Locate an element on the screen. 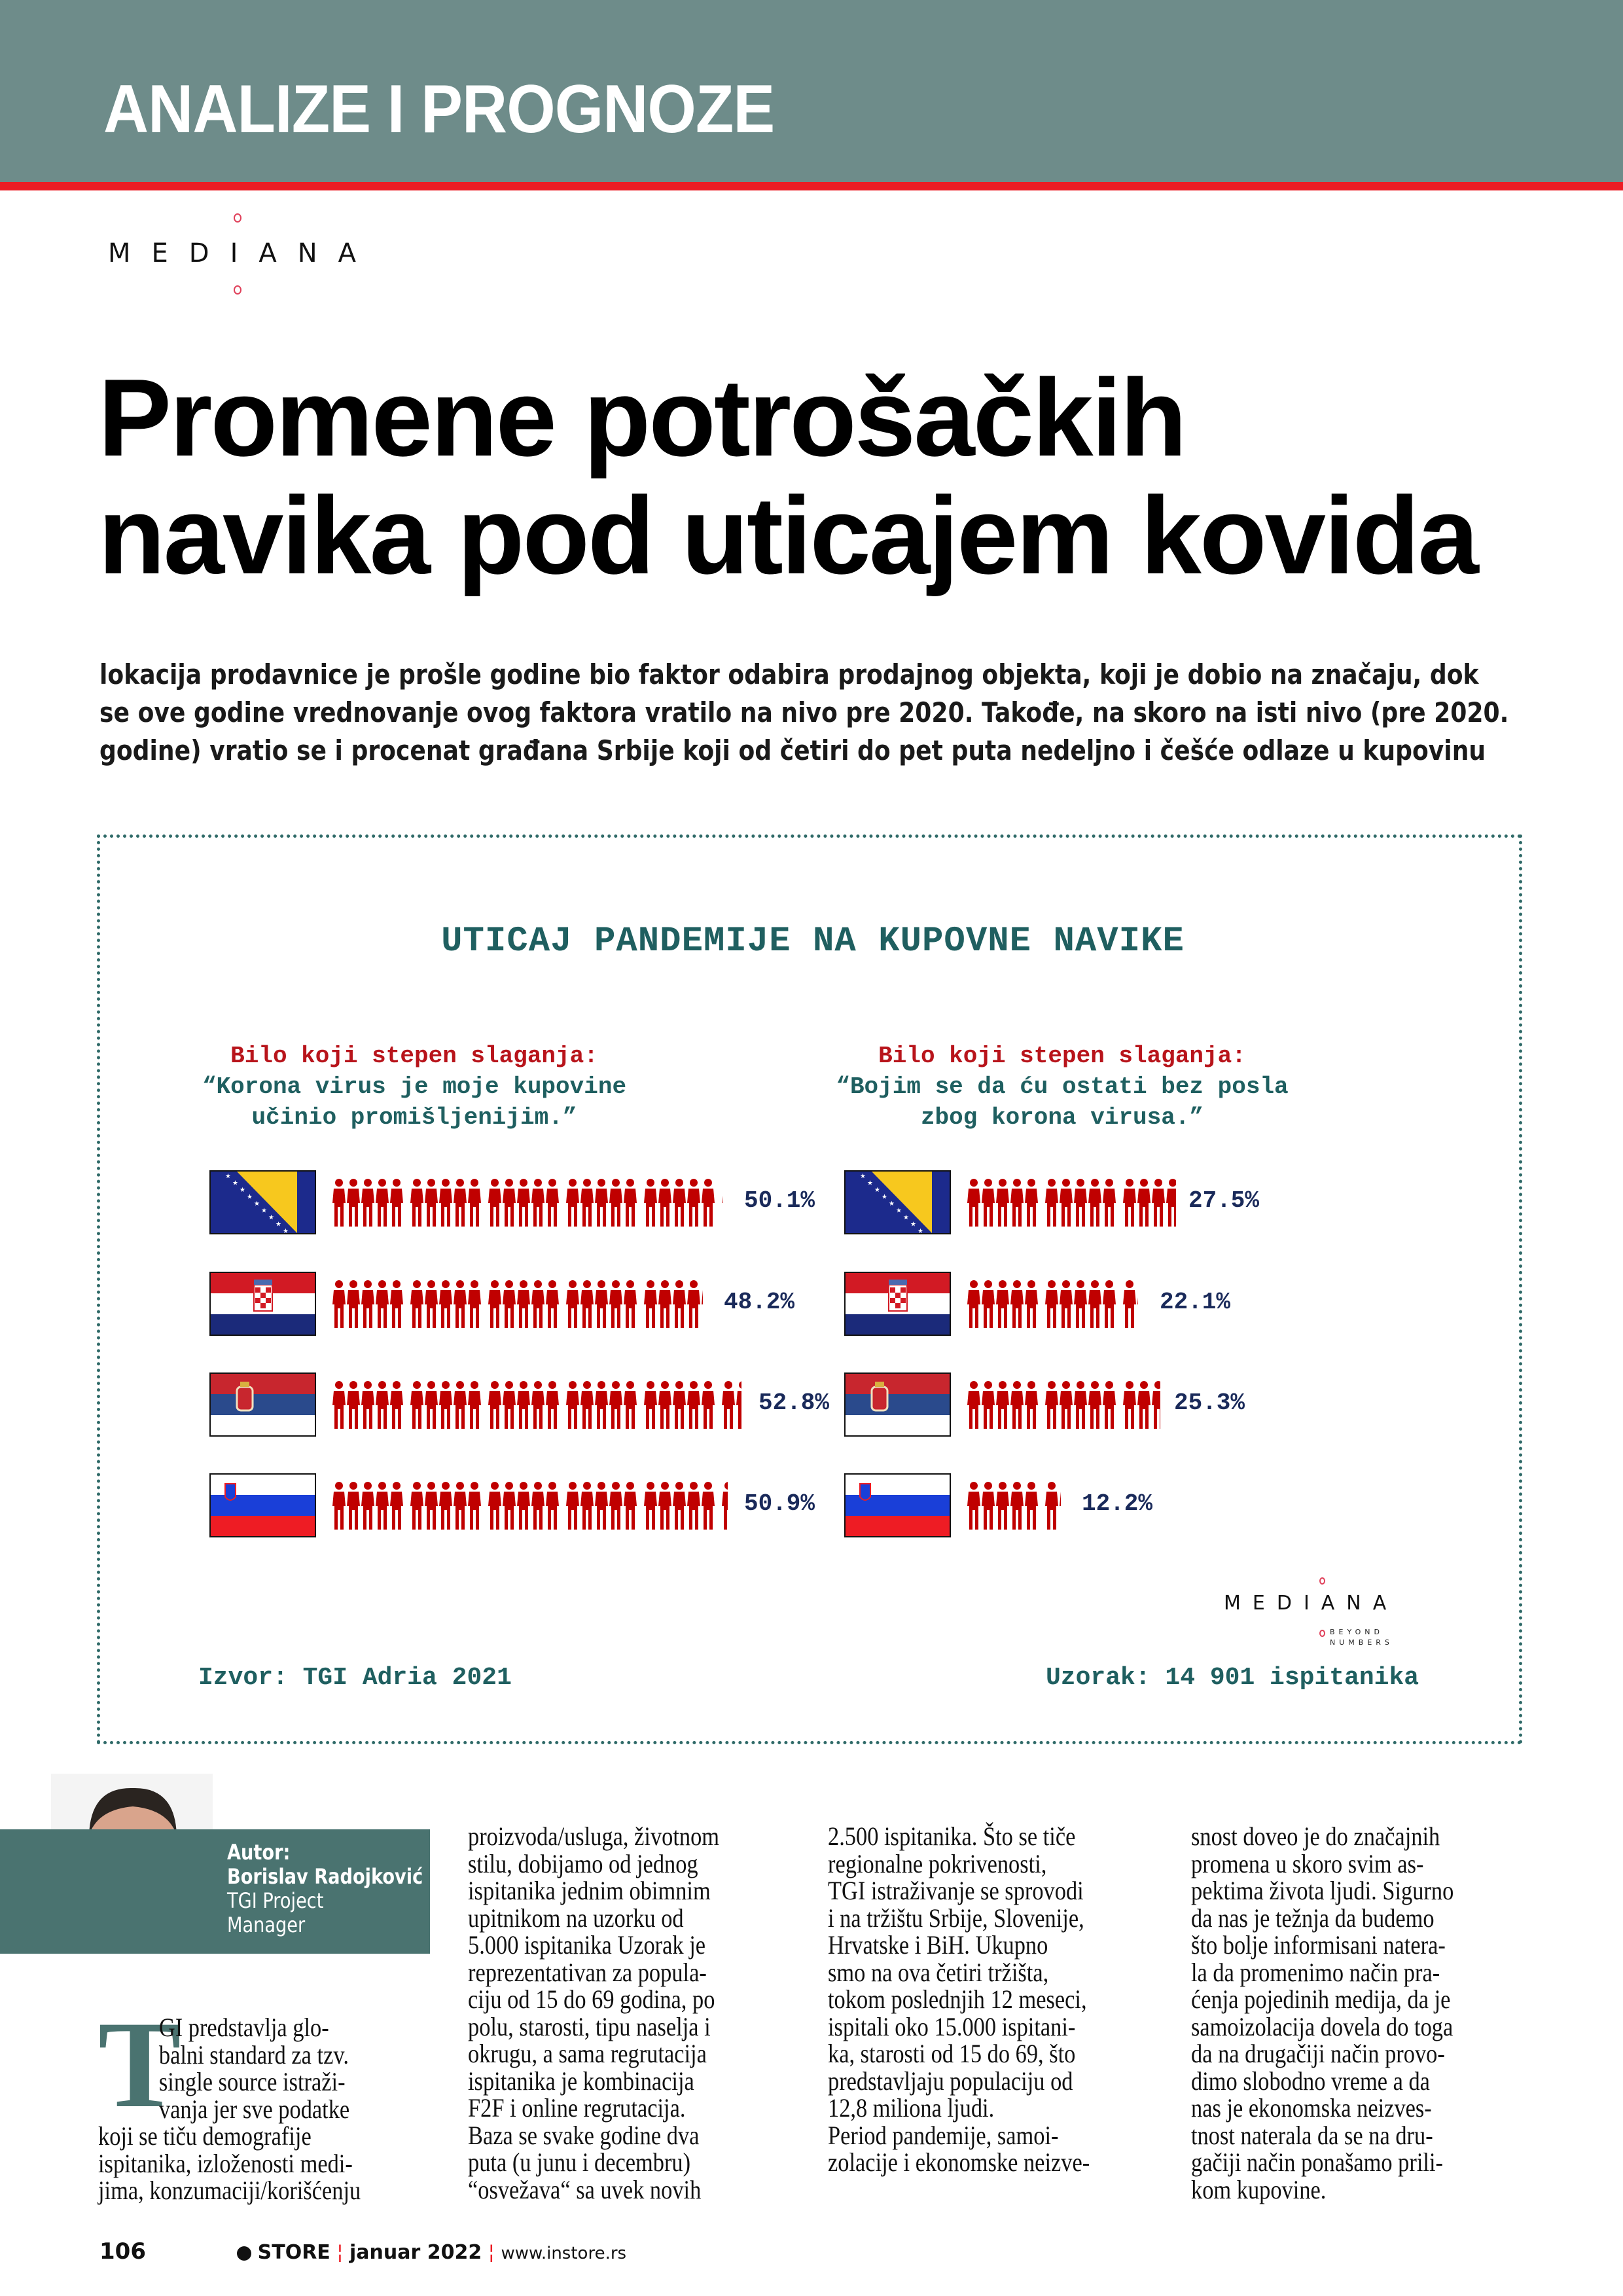  body-line: Period pandemije, samoi- is located at coordinates (943, 2135).